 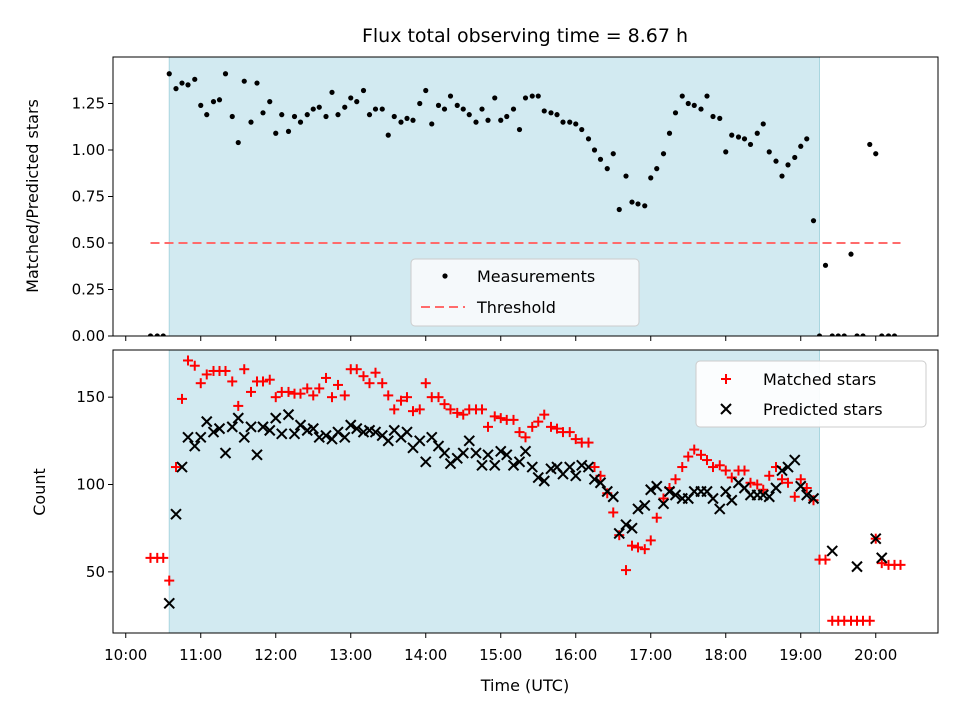 I want to click on x-tick-label: 10:00, so click(x=125, y=655).